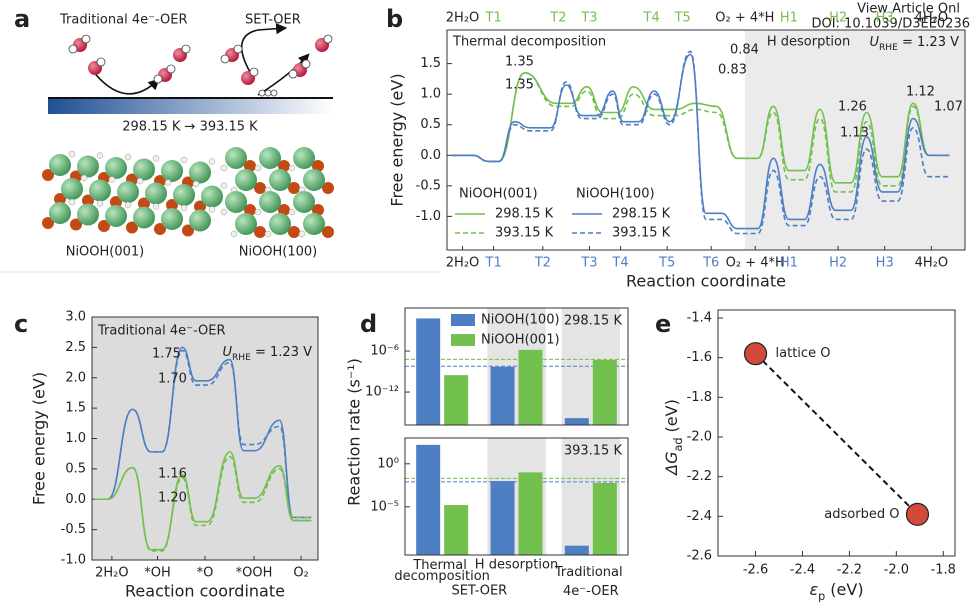 The image size is (970, 602). What do you see at coordinates (591, 591) in the screenshot?
I see `label-line: 4e⁻-OER` at bounding box center [591, 591].